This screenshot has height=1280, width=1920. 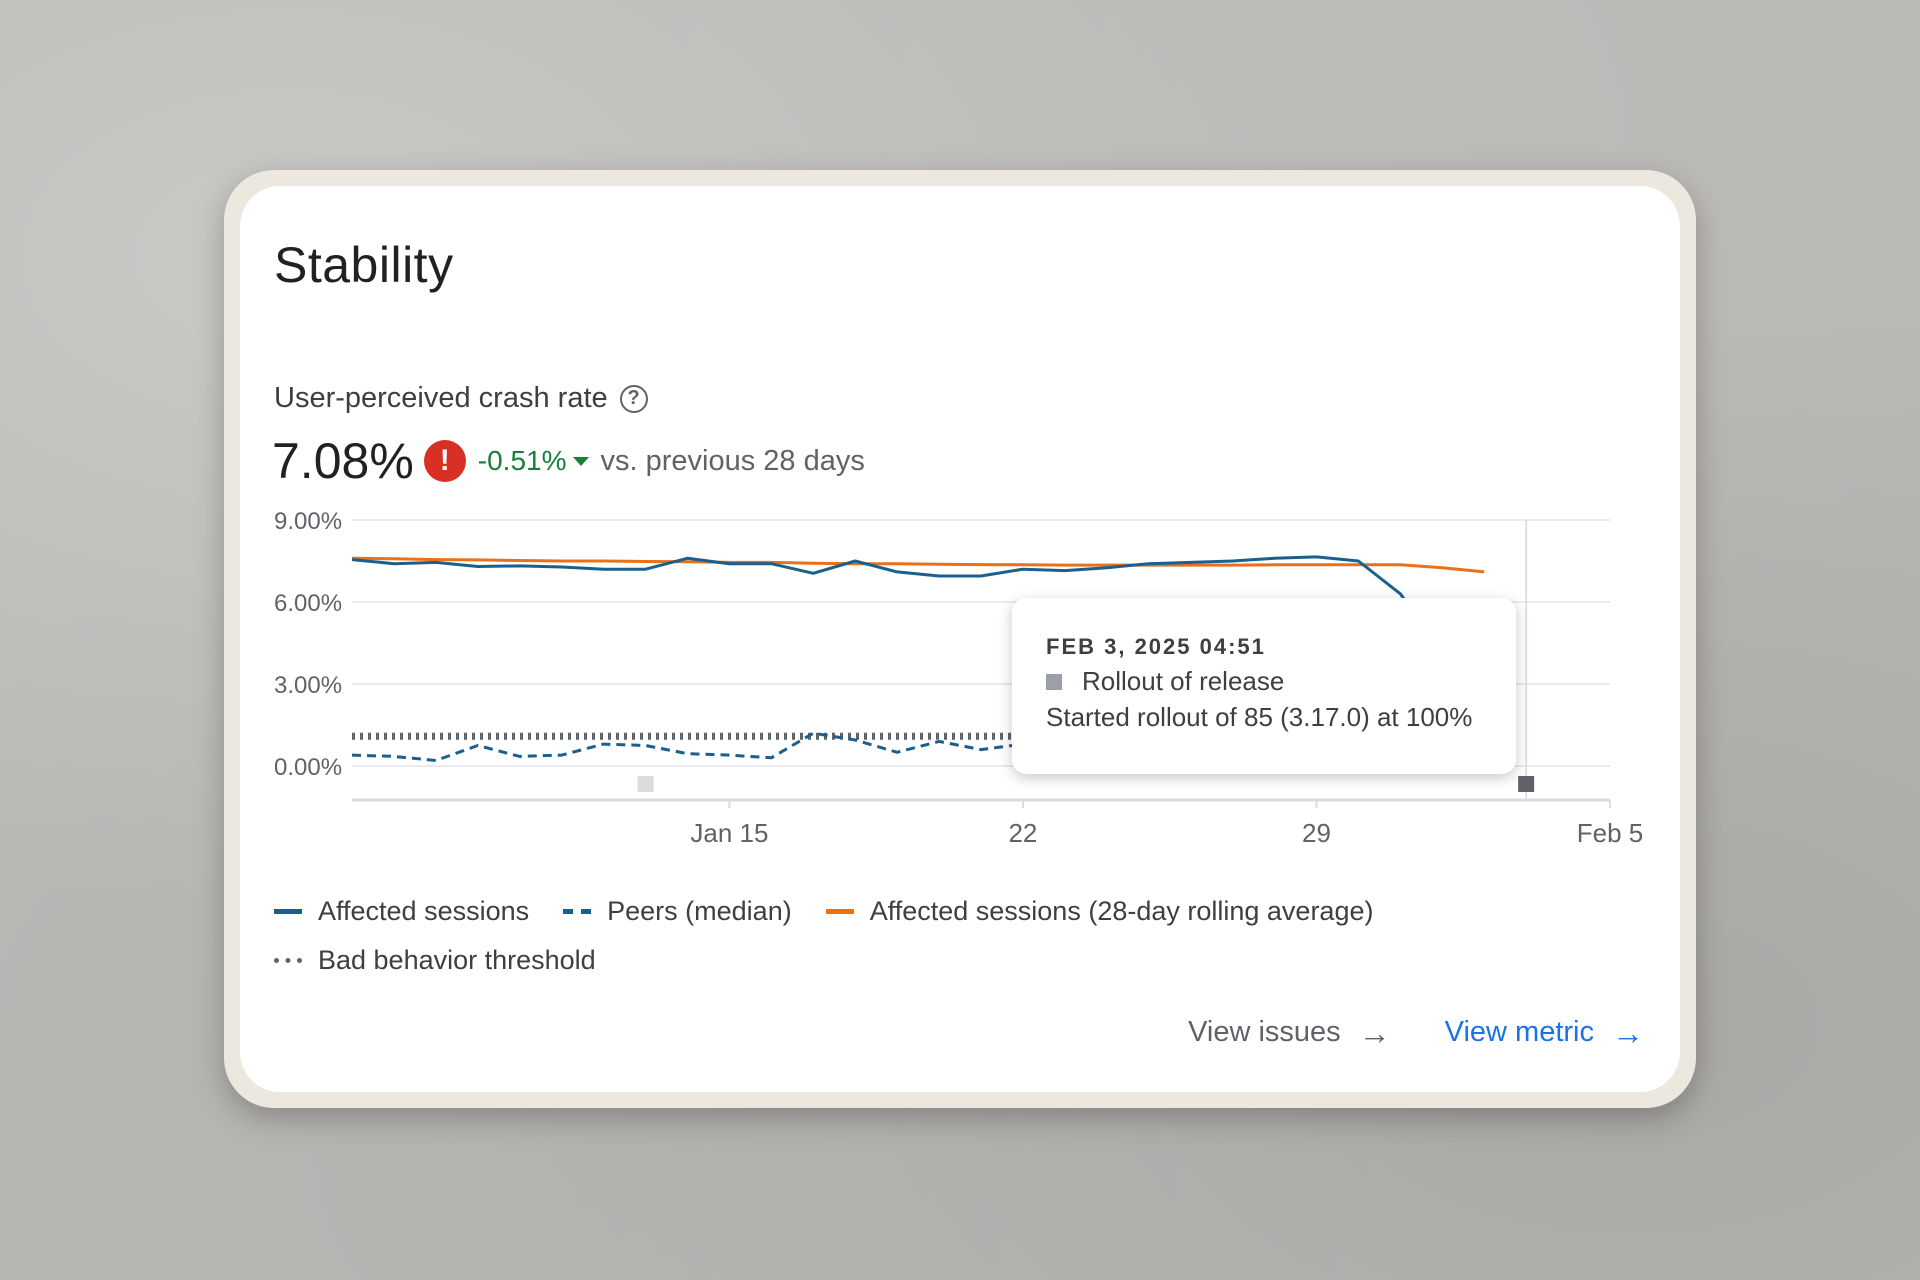 What do you see at coordinates (577, 911) in the screenshot?
I see `dashed-line-swatch` at bounding box center [577, 911].